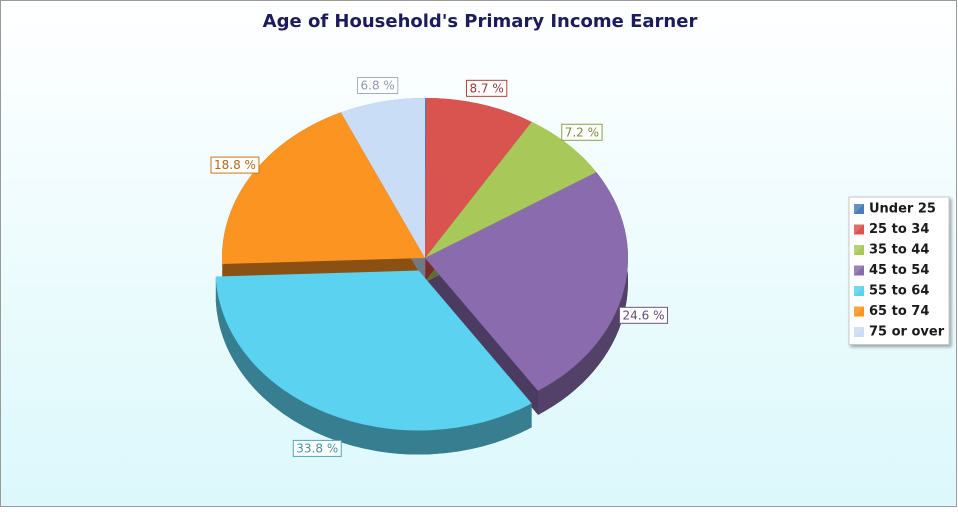 The height and width of the screenshot is (512, 958). I want to click on data-label: 6.8 %, so click(378, 86).